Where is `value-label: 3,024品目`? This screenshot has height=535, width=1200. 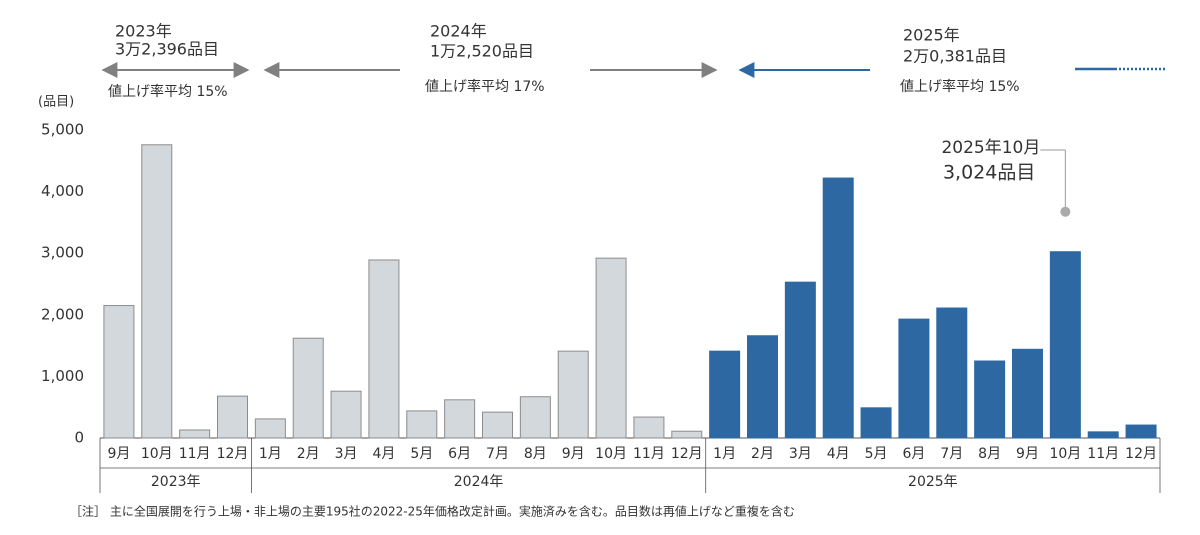 value-label: 3,024品目 is located at coordinates (989, 173).